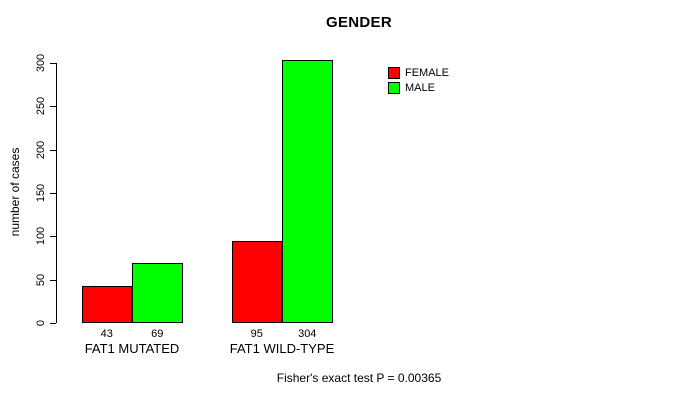 This screenshot has width=690, height=400. Describe the element at coordinates (359, 378) in the screenshot. I see `caption-text: Fisher's exact test P = 0.00365` at that location.